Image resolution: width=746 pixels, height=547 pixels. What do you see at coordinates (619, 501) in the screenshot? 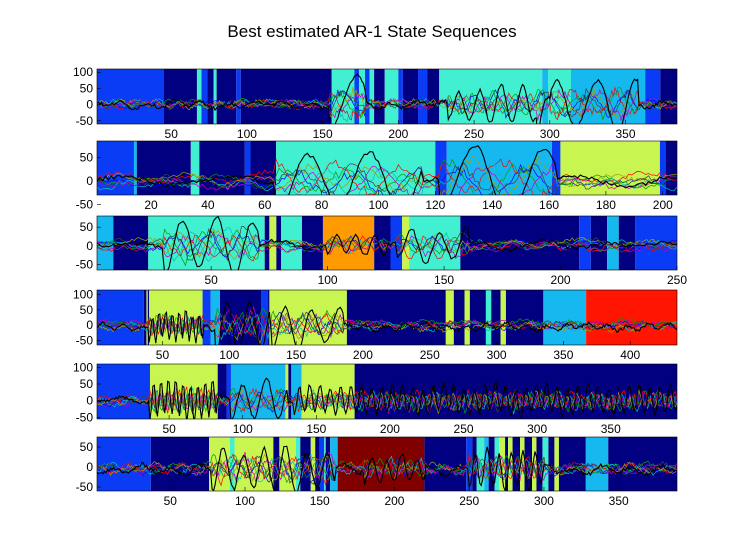
I see `x-tick-label: 350` at bounding box center [619, 501].